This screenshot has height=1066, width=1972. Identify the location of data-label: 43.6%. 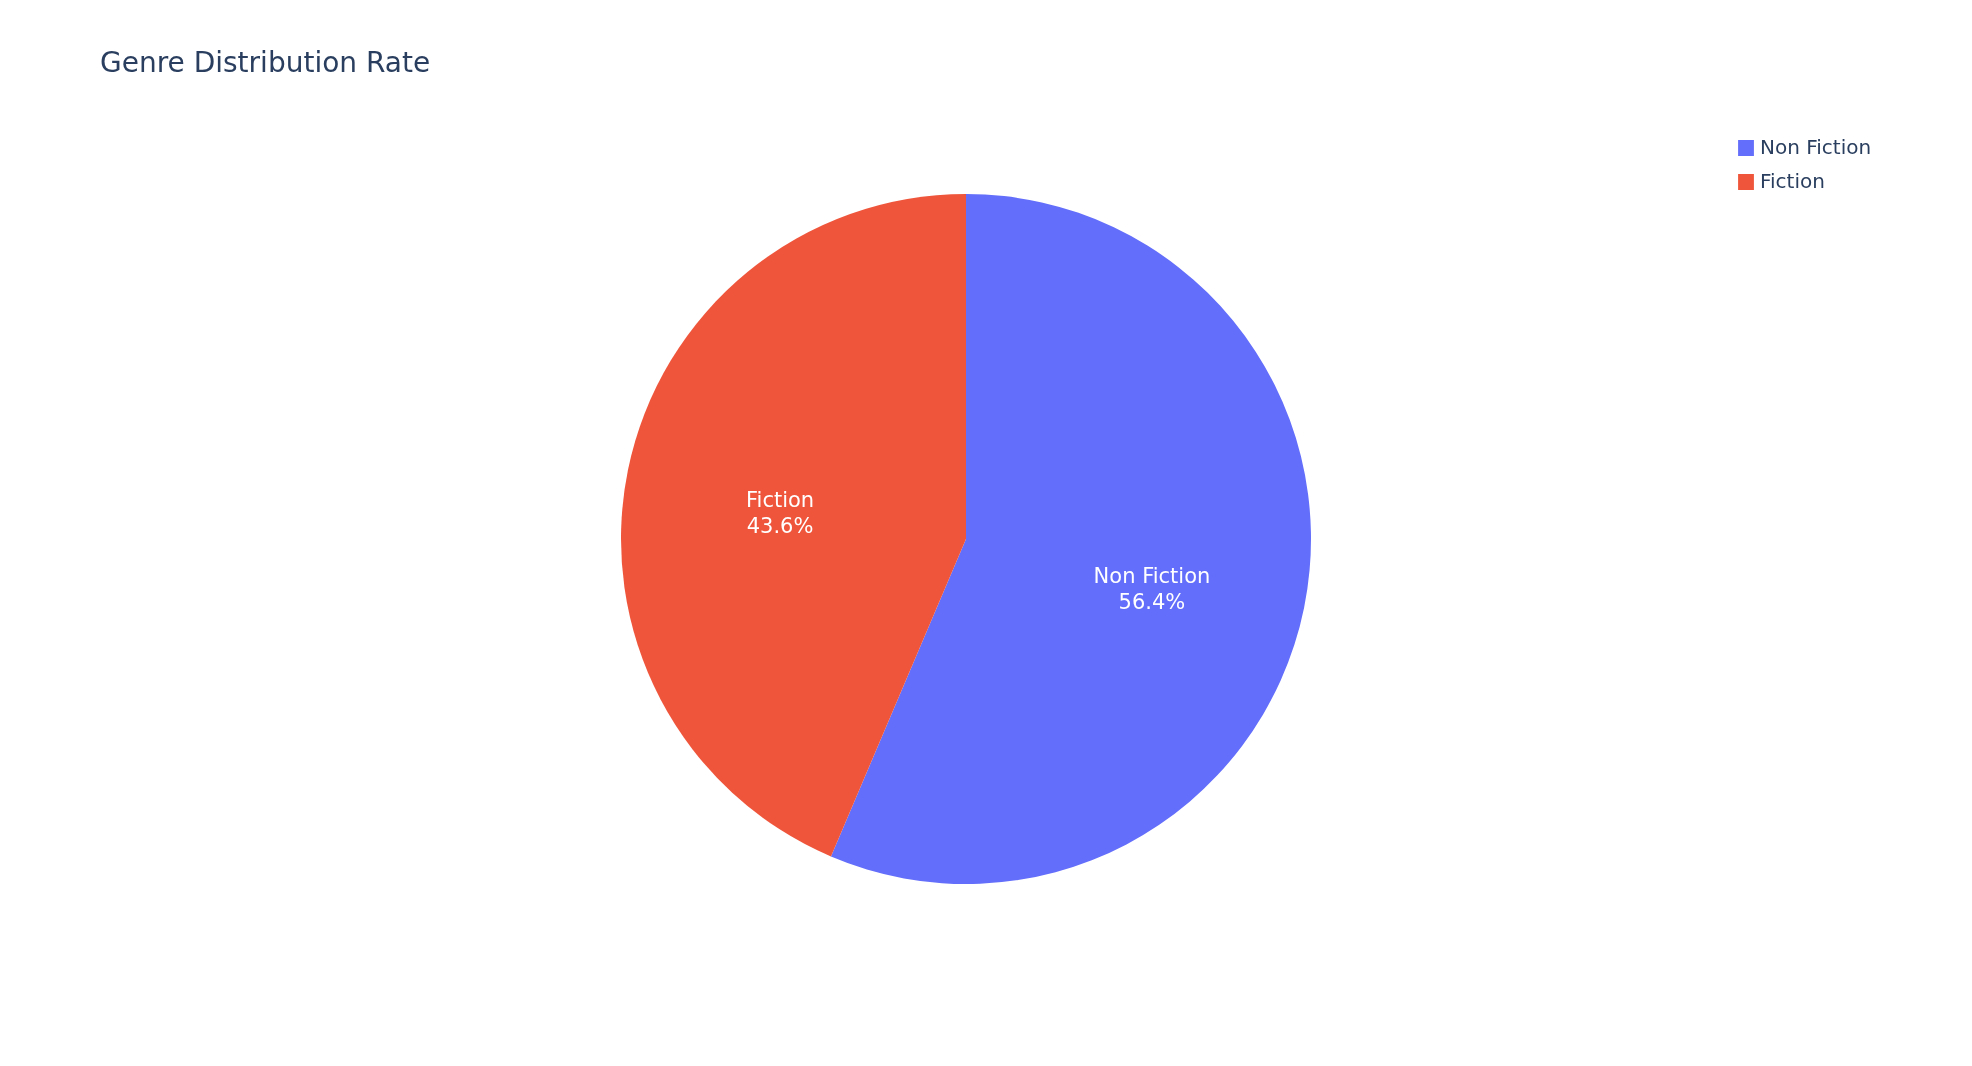
(780, 526).